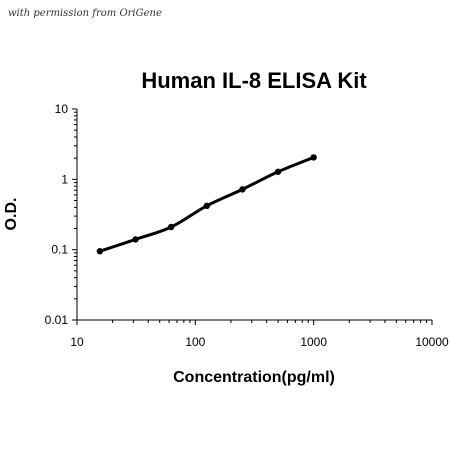 The height and width of the screenshot is (450, 450). What do you see at coordinates (59, 250) in the screenshot?
I see `y-tick-label: 0.1` at bounding box center [59, 250].